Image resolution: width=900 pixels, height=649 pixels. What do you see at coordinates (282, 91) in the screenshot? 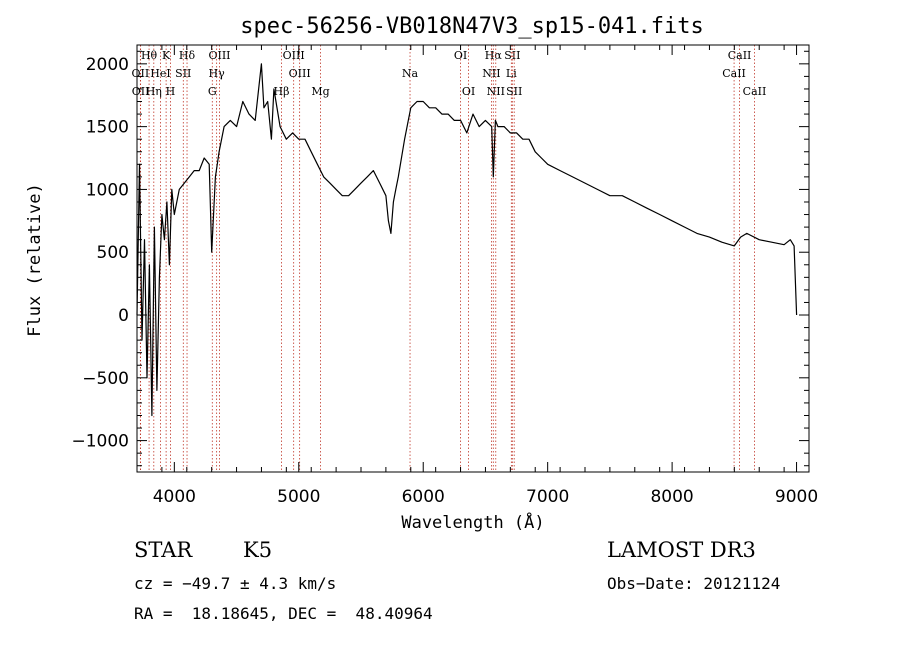
I see `spectral-line-label: Hβ` at bounding box center [282, 91].